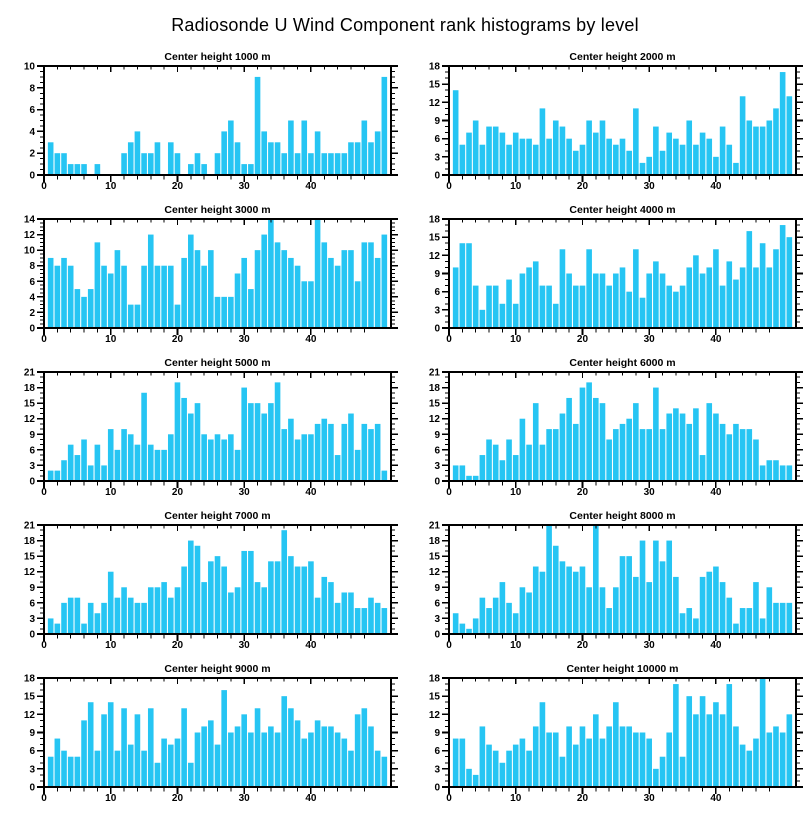 The height and width of the screenshot is (824, 810). Describe the element at coordinates (435, 256) in the screenshot. I see `y-tick-label: 12` at that location.